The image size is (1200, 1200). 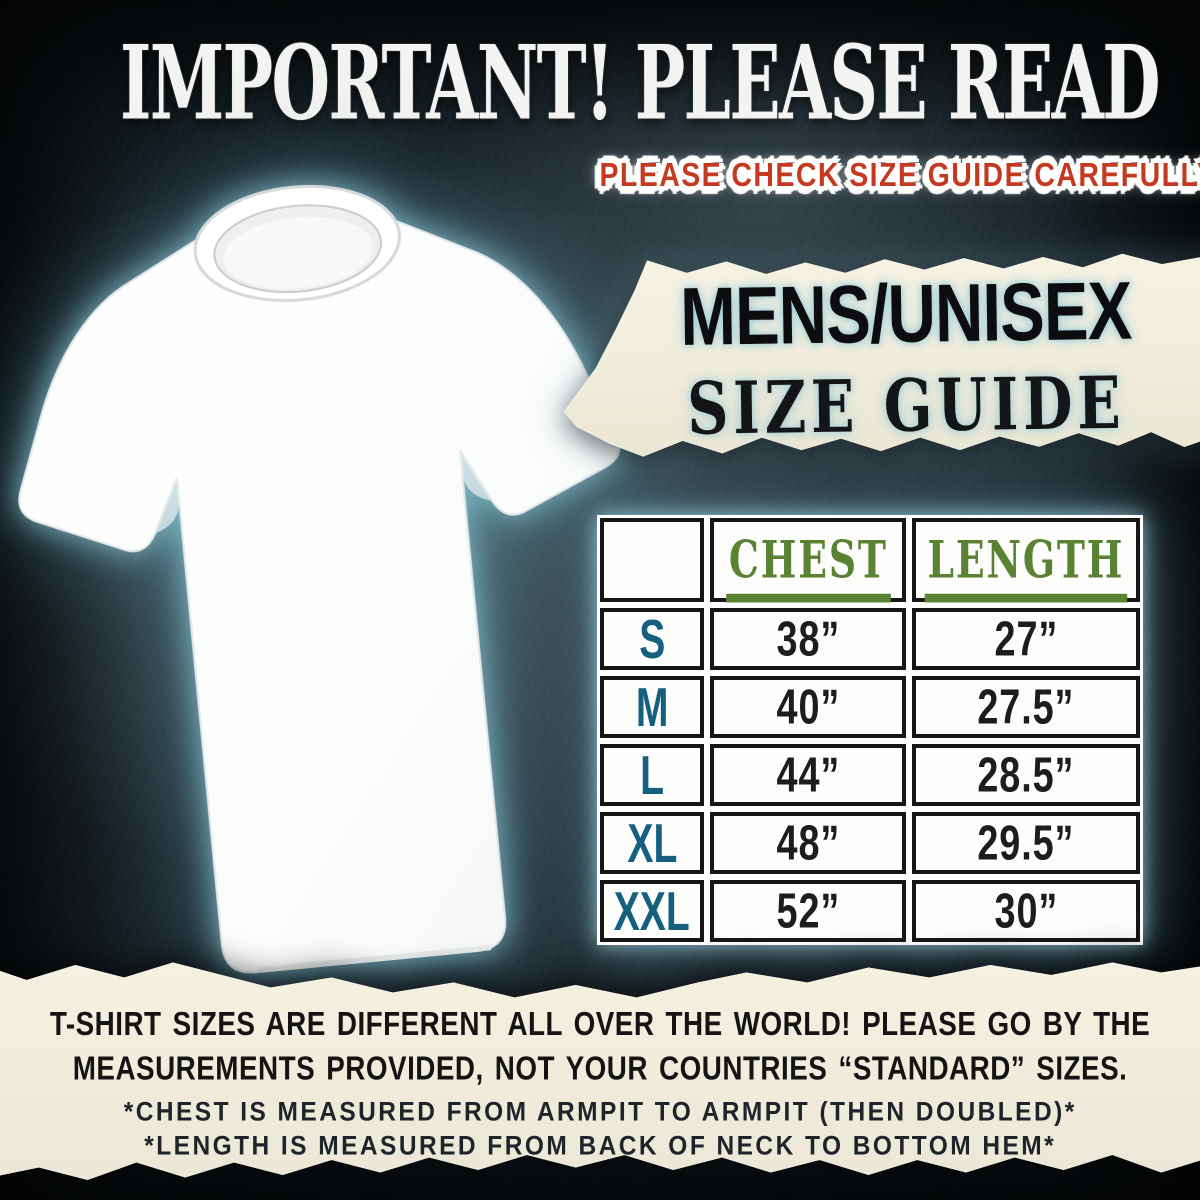 I want to click on chest-value-cell: 40”, so click(x=808, y=707).